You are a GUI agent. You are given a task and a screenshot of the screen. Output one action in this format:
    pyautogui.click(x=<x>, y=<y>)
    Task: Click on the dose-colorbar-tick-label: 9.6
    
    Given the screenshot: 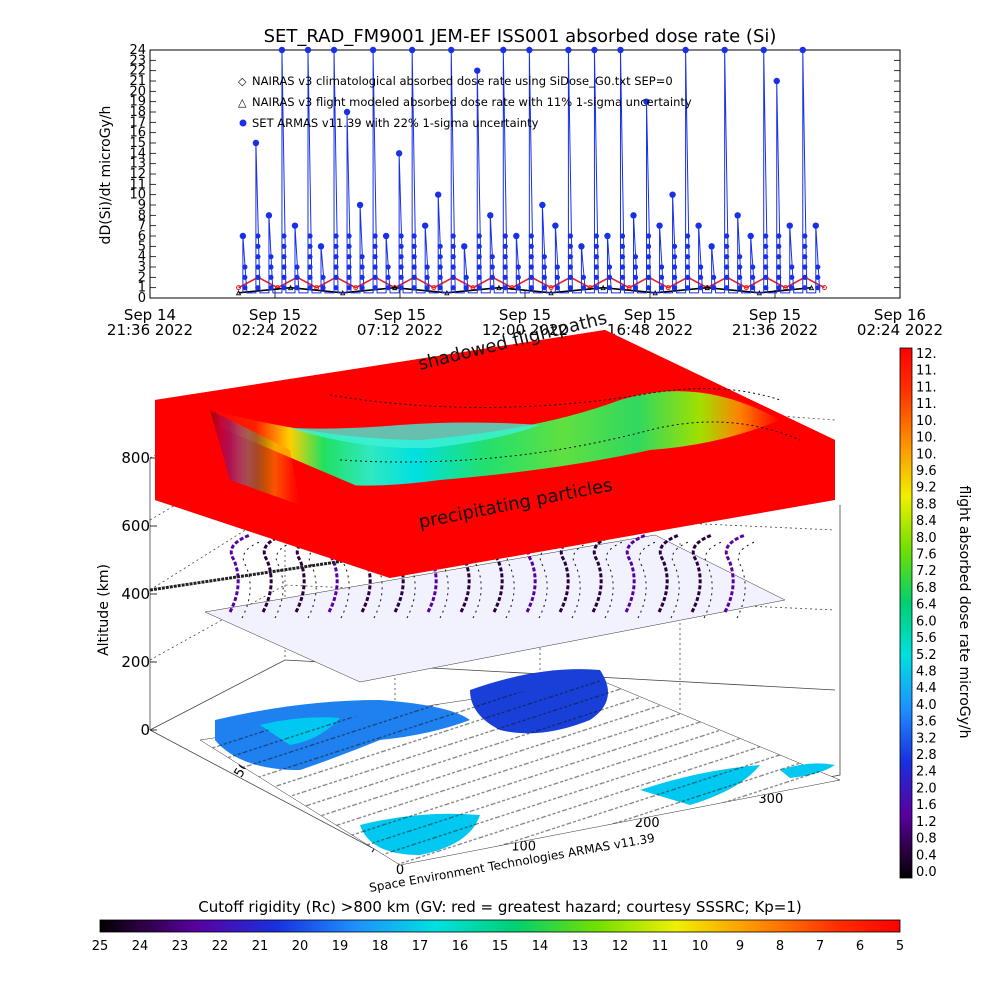 What is the action you would take?
    pyautogui.click(x=926, y=471)
    